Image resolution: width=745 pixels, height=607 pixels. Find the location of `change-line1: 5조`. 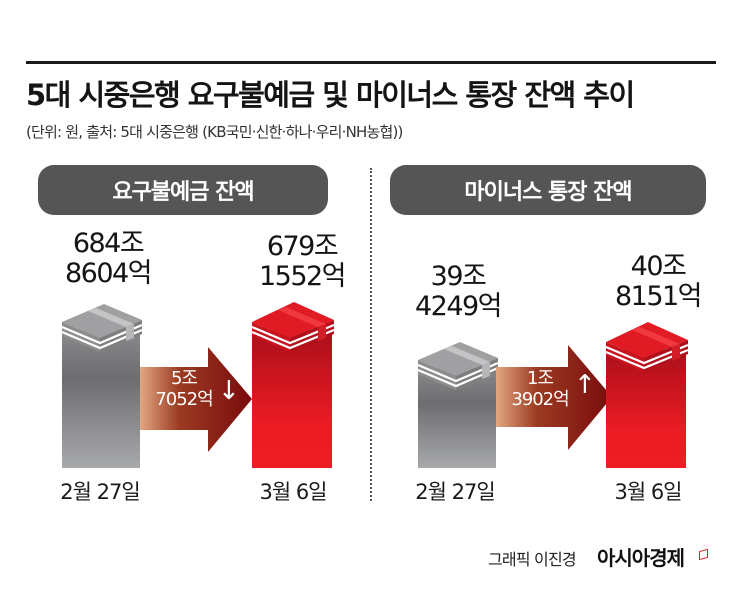

change-line1: 5조 is located at coordinates (184, 378).